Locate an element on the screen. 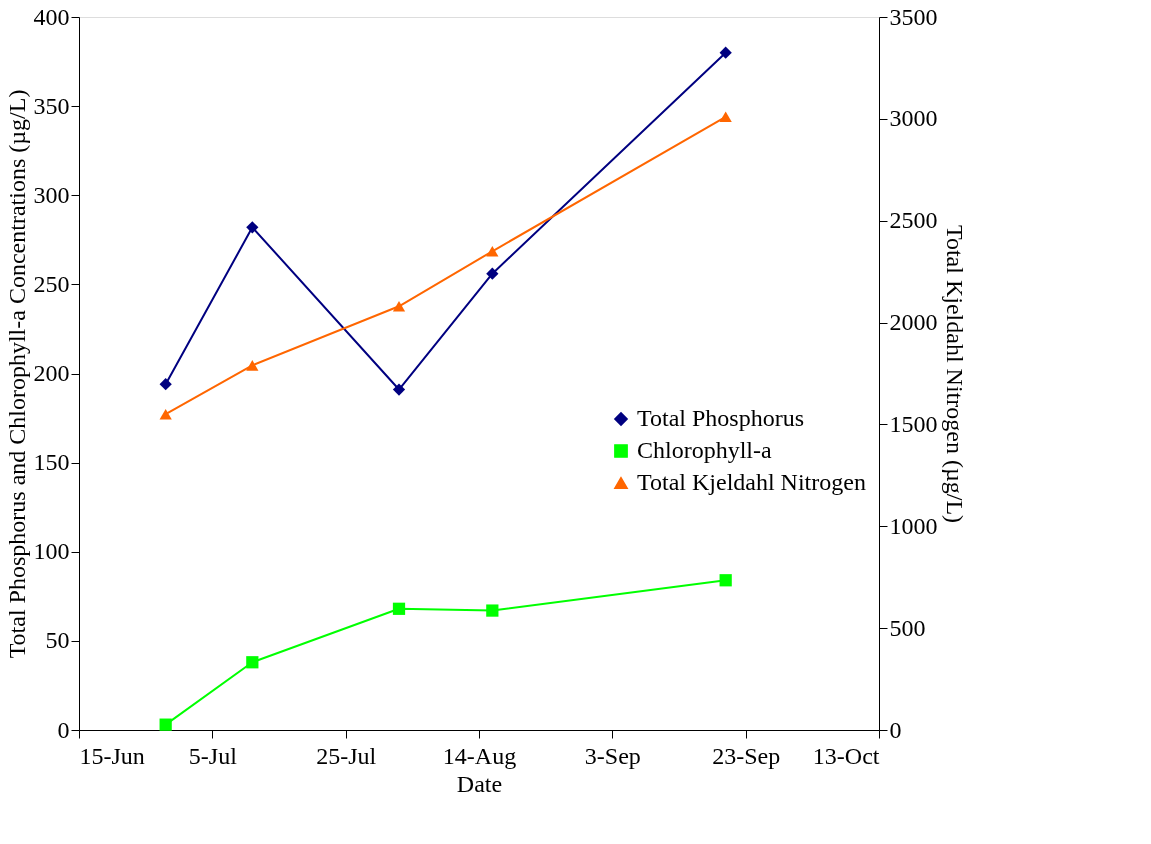 The height and width of the screenshot is (844, 1151). x-tick-label: 25-Jul is located at coordinates (346, 755).